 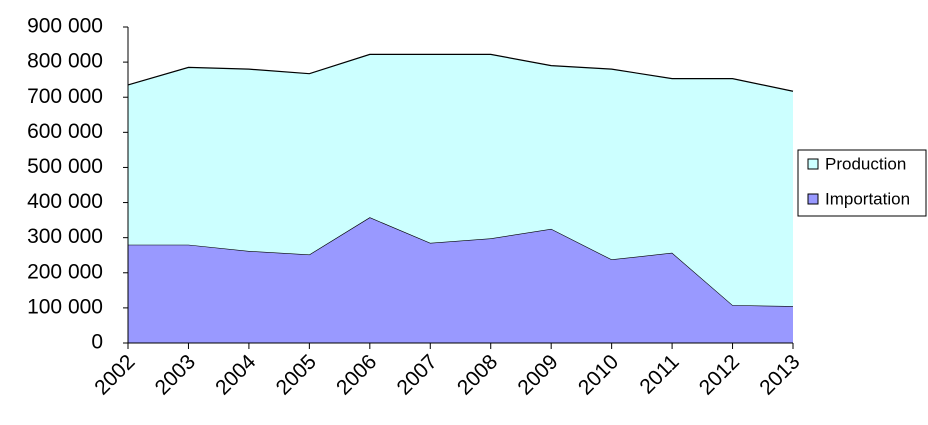 What do you see at coordinates (97, 342) in the screenshot?
I see `y-tick-label: 0` at bounding box center [97, 342].